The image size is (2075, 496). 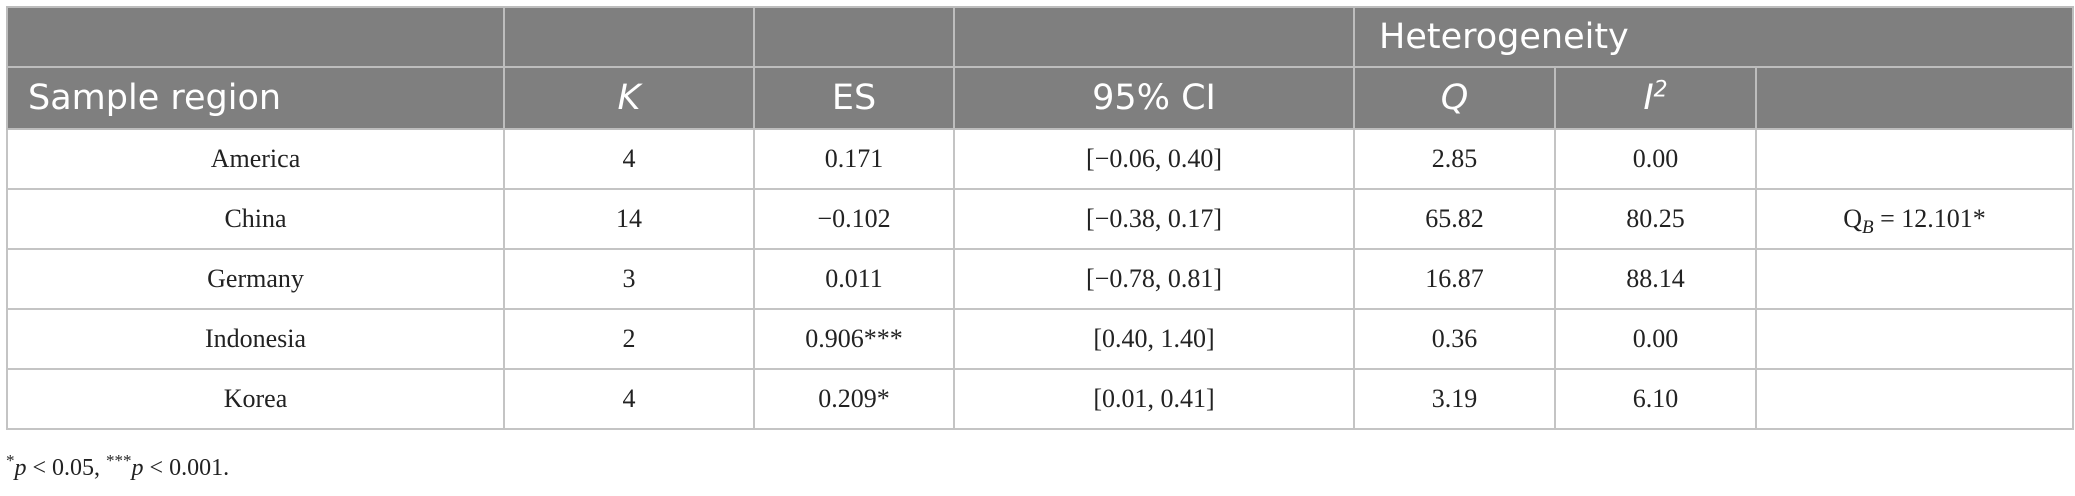 I want to click on qb-subscript: B, so click(x=1868, y=228).